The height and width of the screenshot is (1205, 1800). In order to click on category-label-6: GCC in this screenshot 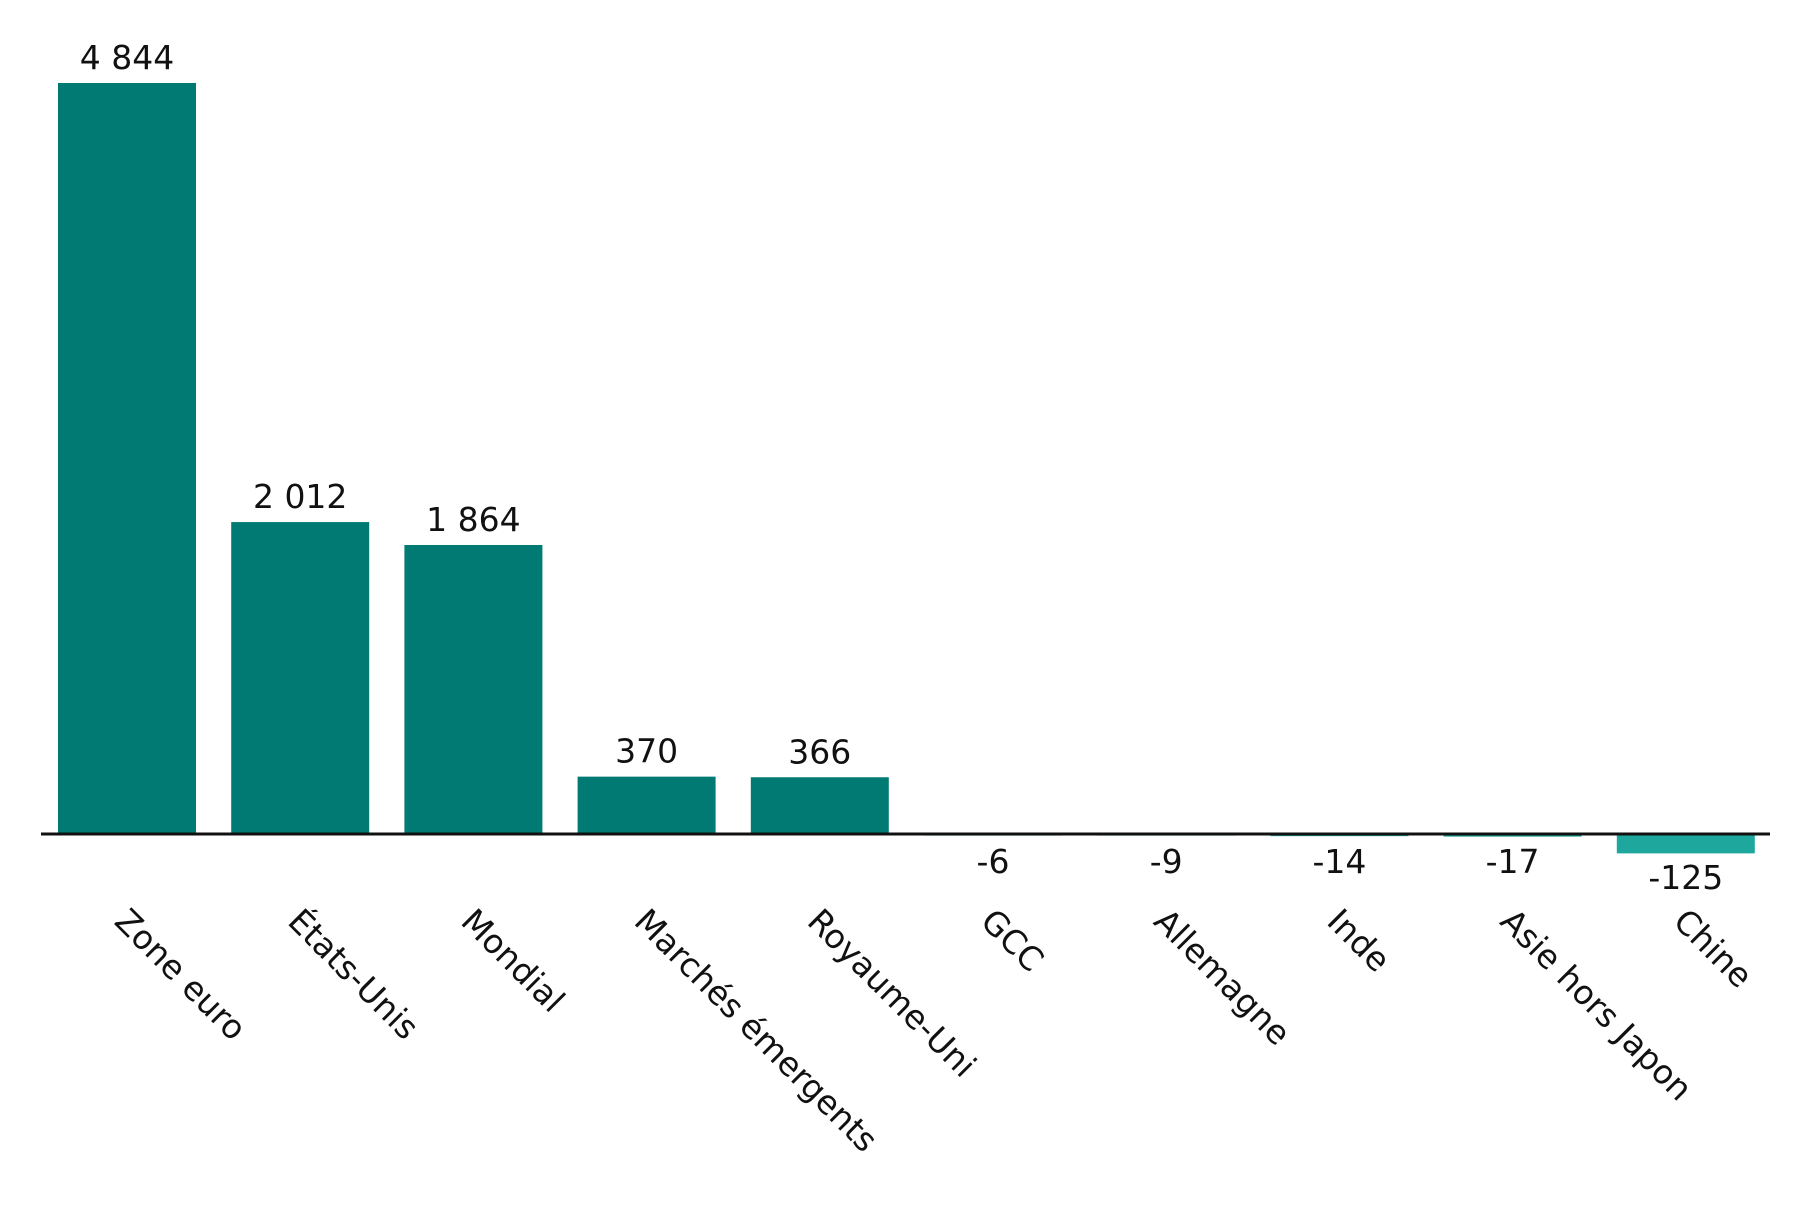, I will do `click(1012, 940)`.